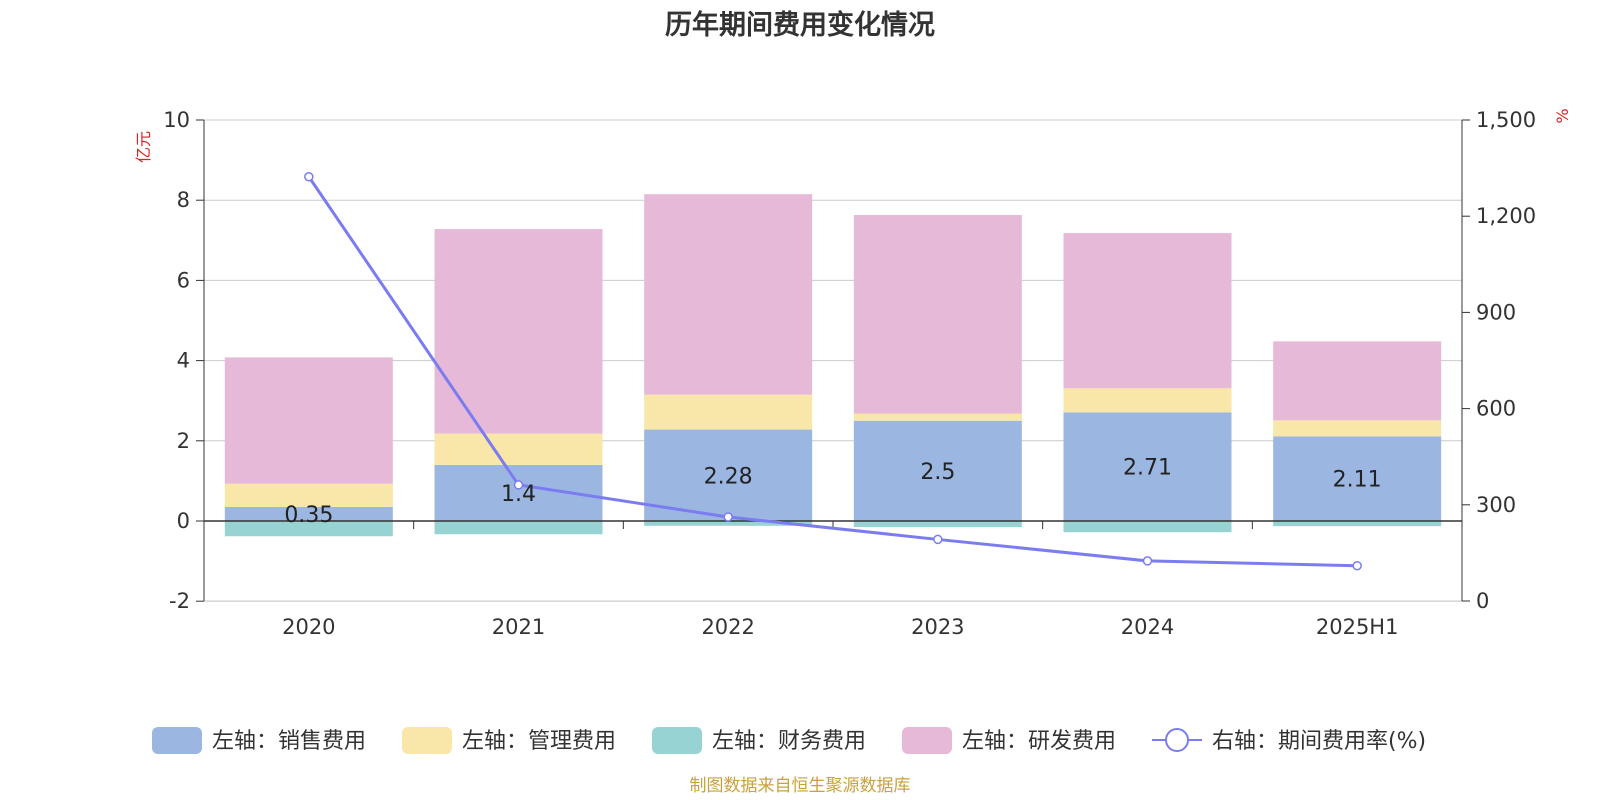 This screenshot has width=1600, height=800. I want to click on bar-1-2022, so click(728, 475).